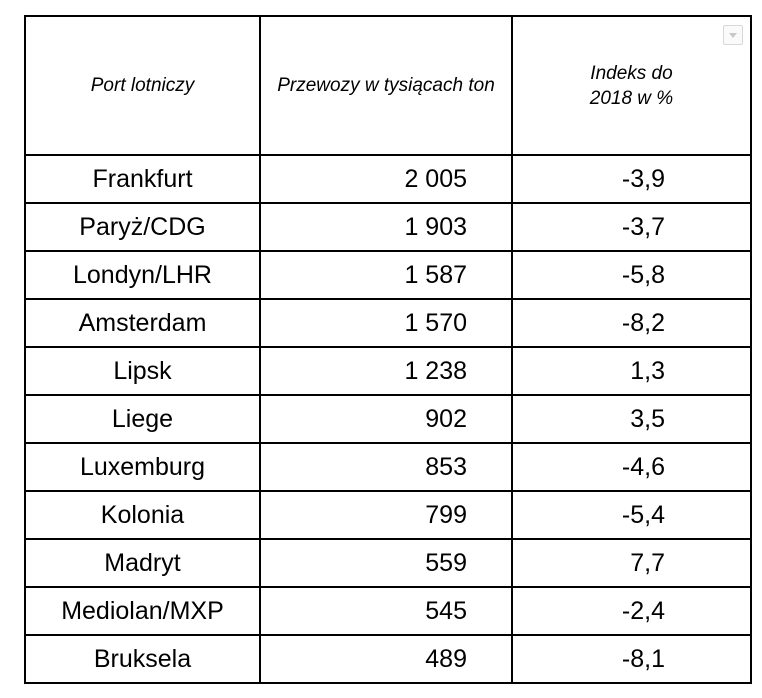 The width and height of the screenshot is (762, 698). I want to click on table-row: Amsterdam 1 570 -8,2, so click(388, 323).